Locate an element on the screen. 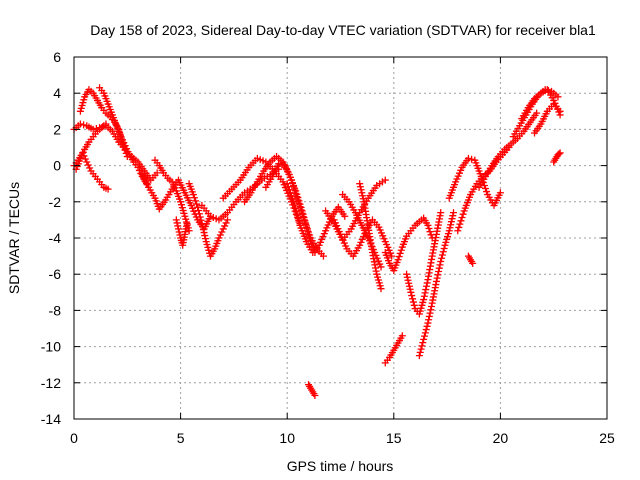  y-axis-label: SDTVAR / TECUs is located at coordinates (14, 238).